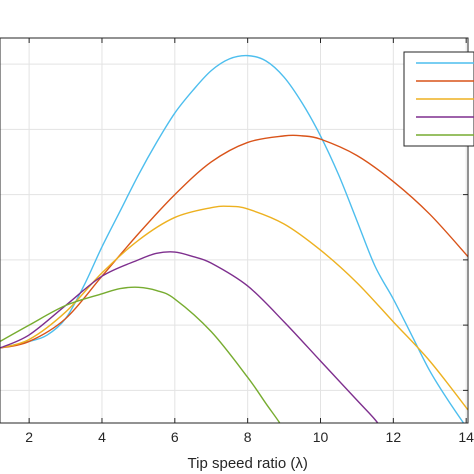  I want to click on x-tick-label: 6, so click(175, 437).